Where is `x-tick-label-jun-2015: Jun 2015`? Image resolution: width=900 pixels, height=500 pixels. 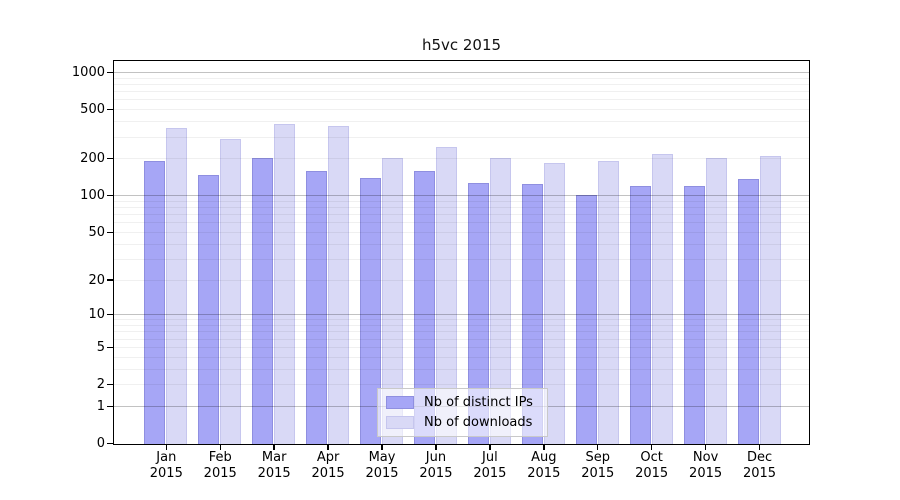
x-tick-label-jun-2015: Jun 2015 is located at coordinates (436, 465).